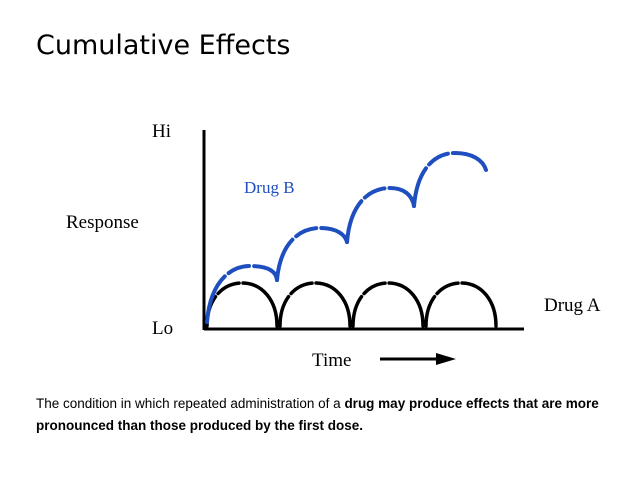  I want to click on drug-a-curves, so click(351, 304).